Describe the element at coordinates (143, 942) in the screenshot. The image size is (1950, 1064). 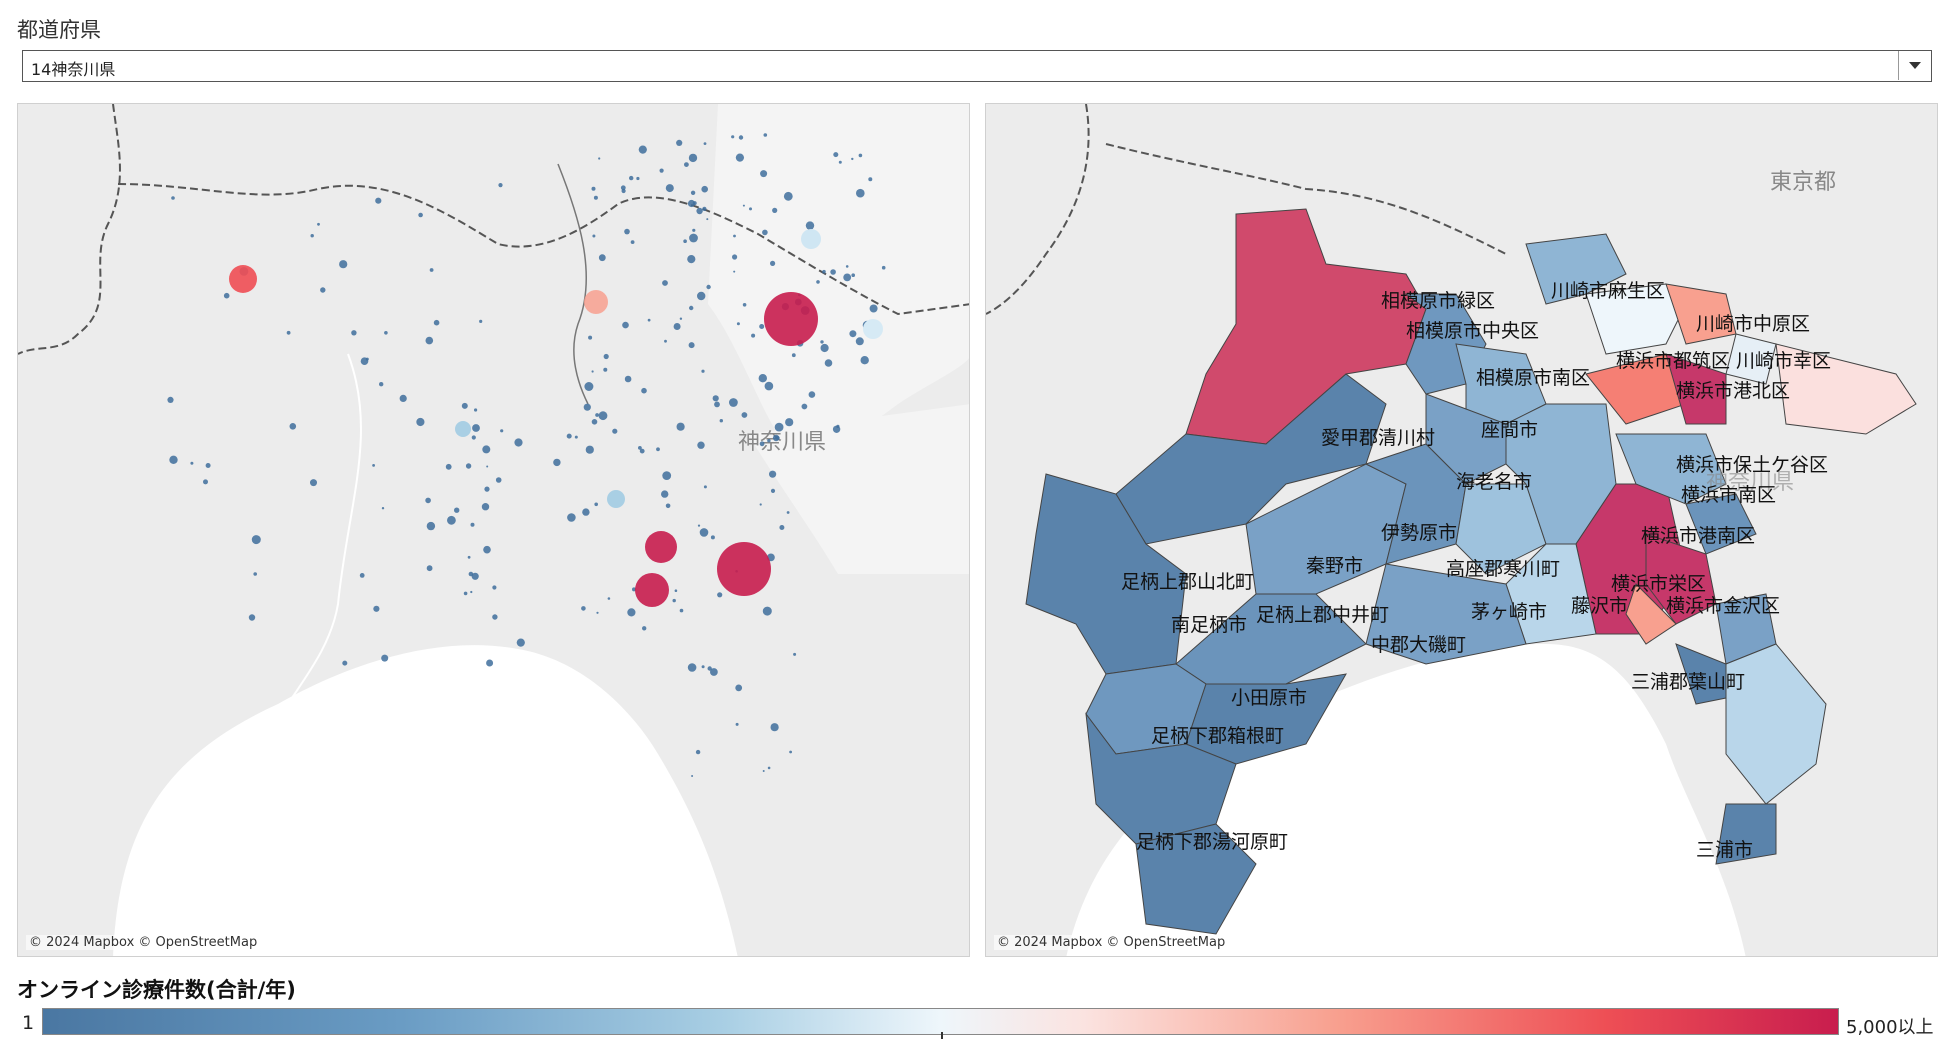
I see `map-attribution: © 2024 Mapbox © OpenStreetMap` at that location.